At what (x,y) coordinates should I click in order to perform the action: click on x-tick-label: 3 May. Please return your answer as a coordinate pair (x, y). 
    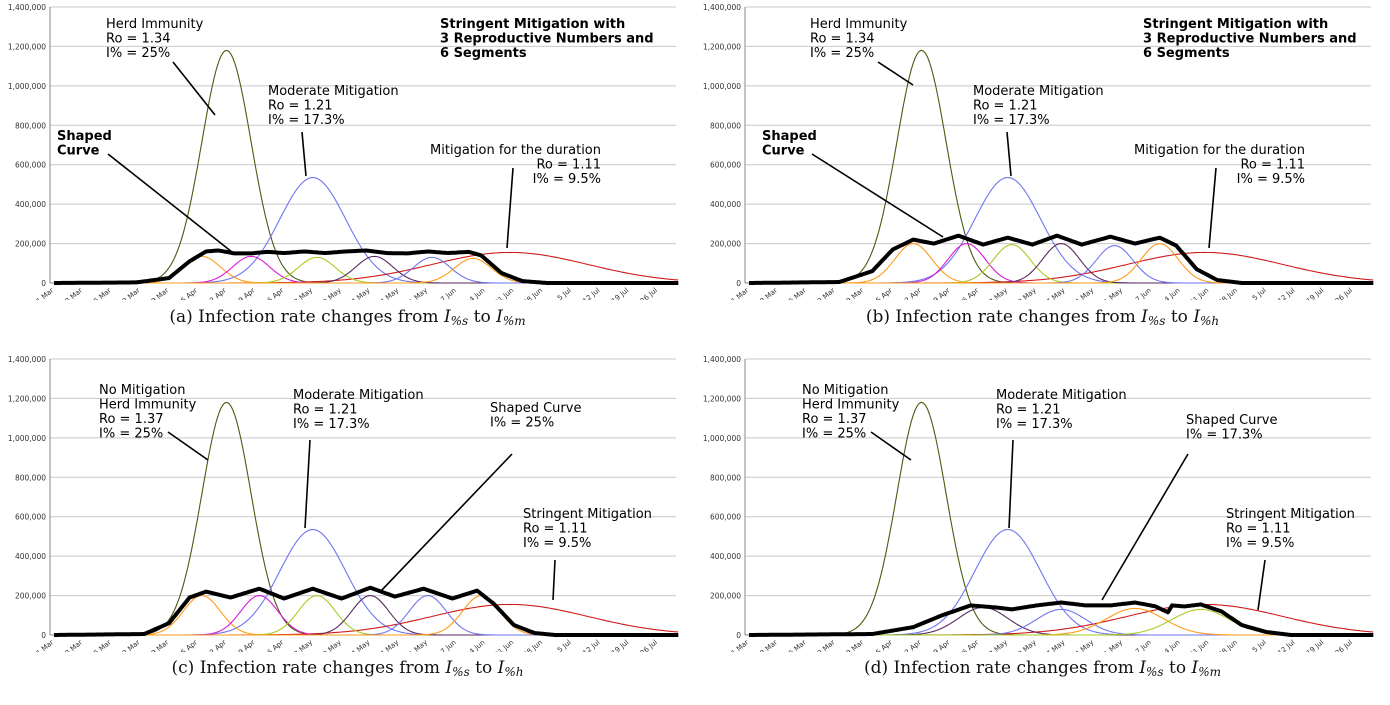
    Looking at the image, I should click on (998, 293).